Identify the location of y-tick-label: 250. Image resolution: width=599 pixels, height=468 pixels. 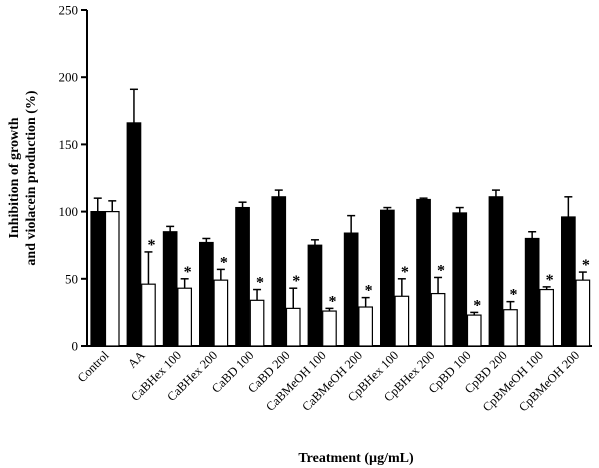
(69, 10).